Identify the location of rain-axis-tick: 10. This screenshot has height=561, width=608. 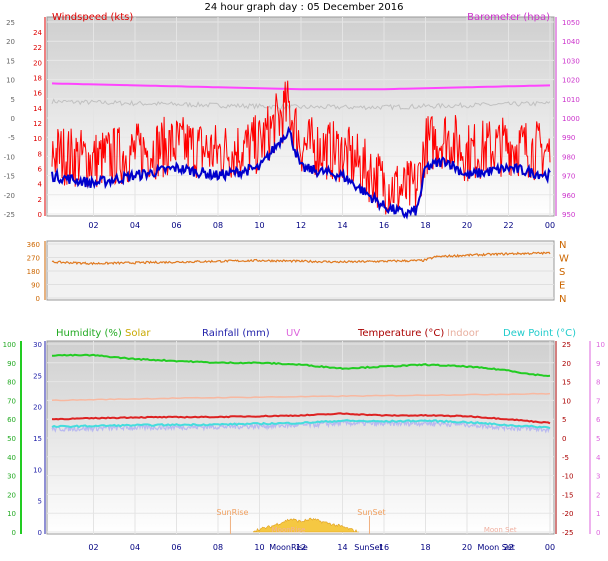
(37, 470).